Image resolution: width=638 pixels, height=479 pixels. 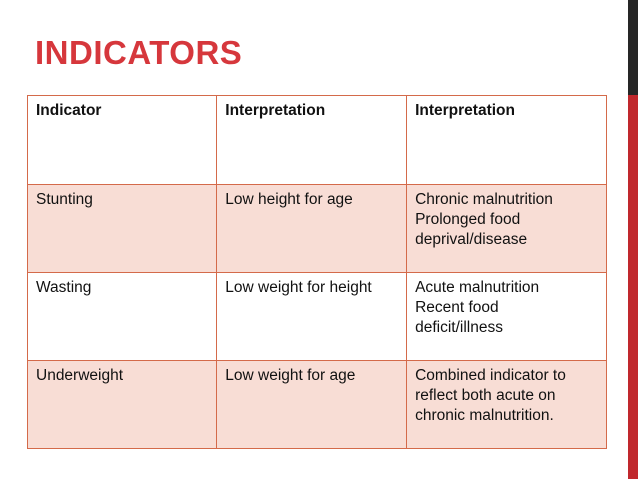 What do you see at coordinates (471, 239) in the screenshot?
I see `cell-text-line: deprival/disease` at bounding box center [471, 239].